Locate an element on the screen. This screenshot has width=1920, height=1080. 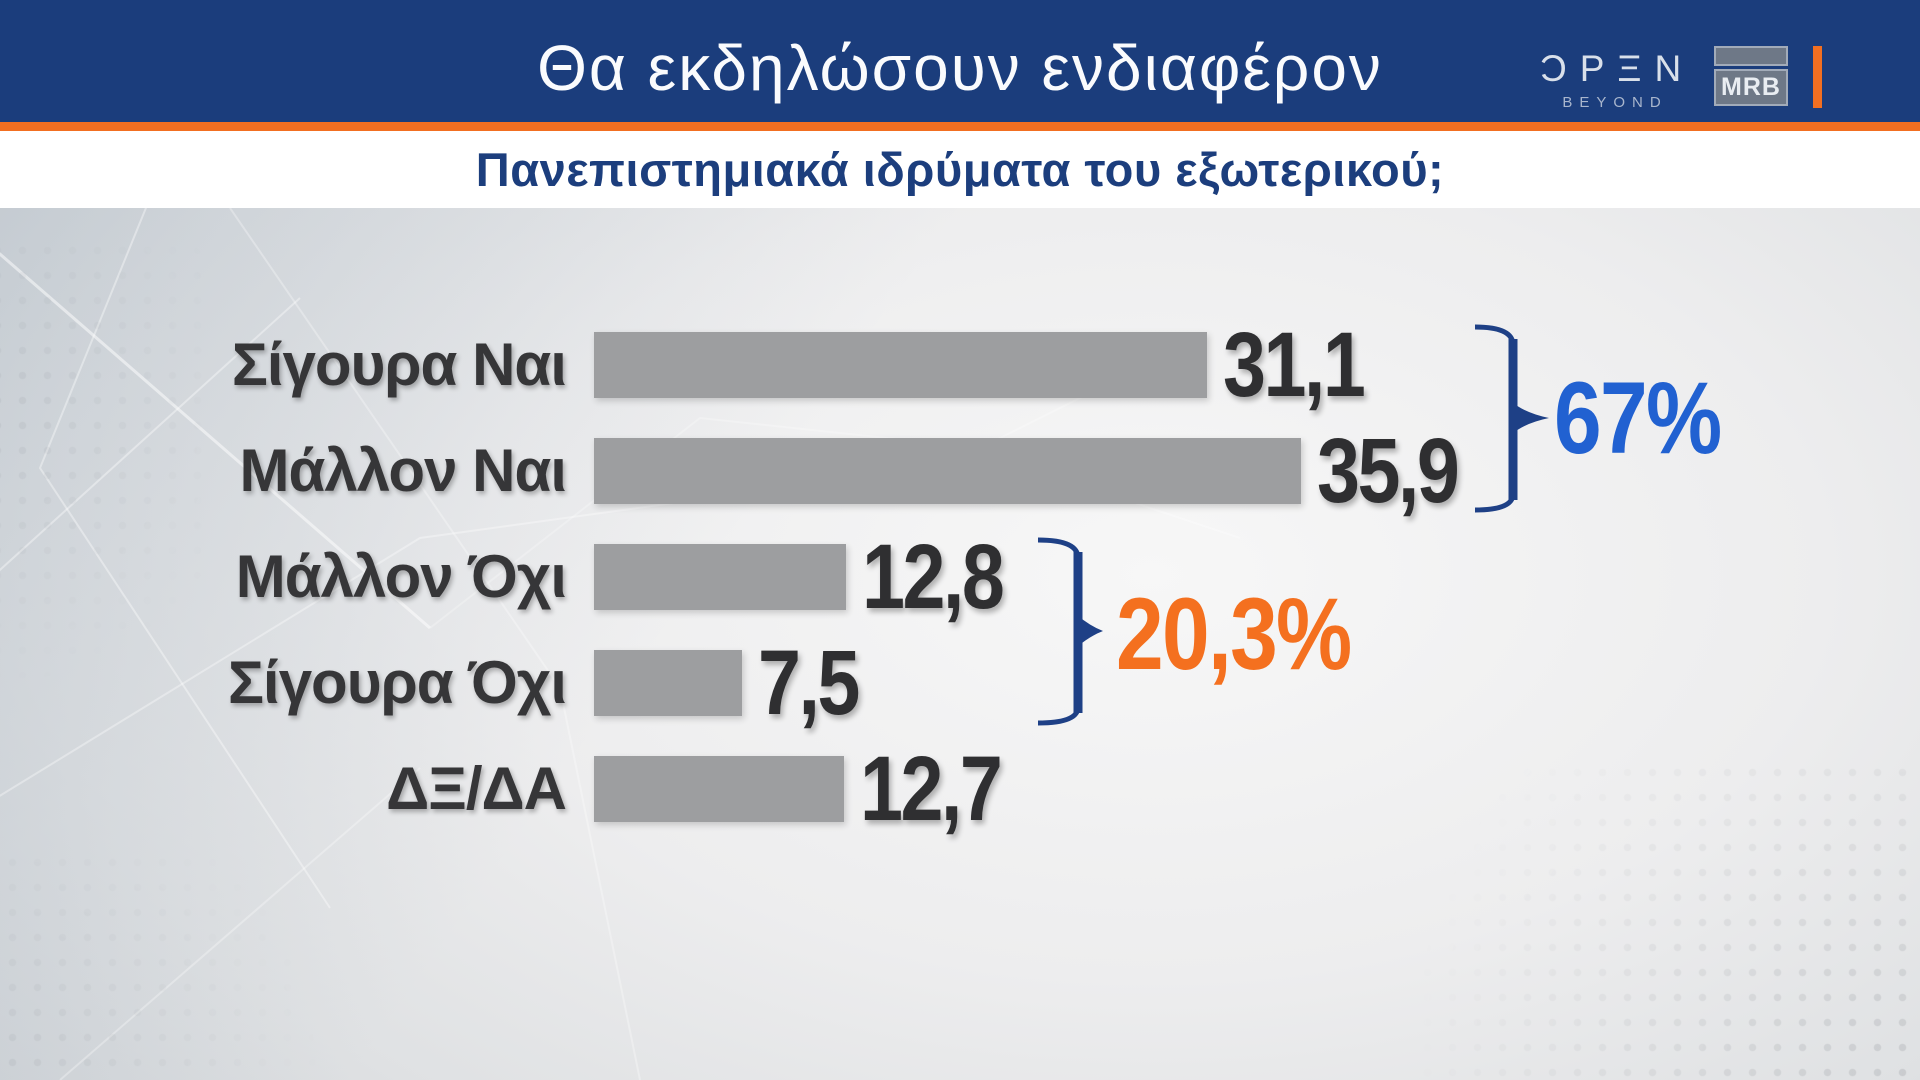
value-label: 31,1 is located at coordinates (1294, 365).